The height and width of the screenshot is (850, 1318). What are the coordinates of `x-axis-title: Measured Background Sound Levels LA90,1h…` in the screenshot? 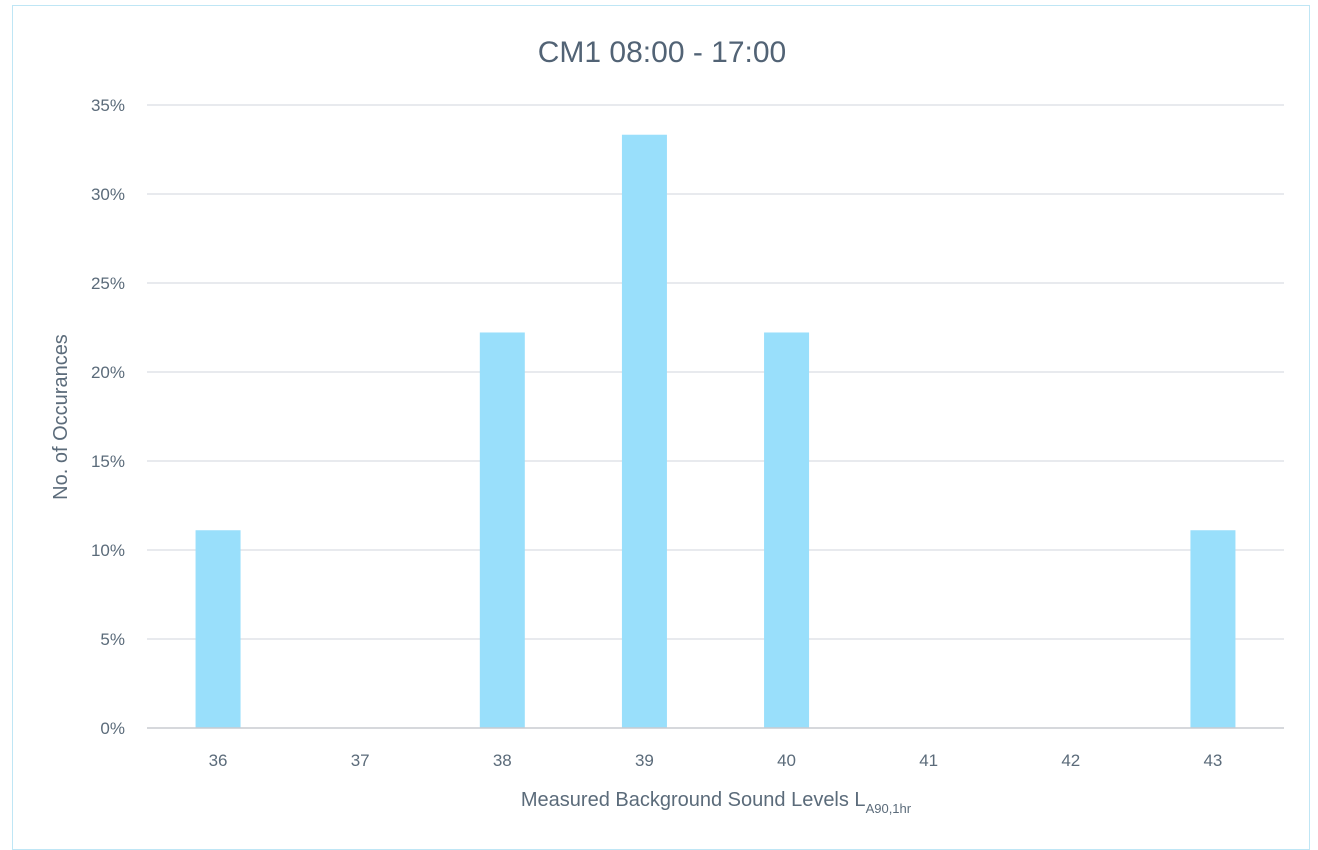 It's located at (716, 802).